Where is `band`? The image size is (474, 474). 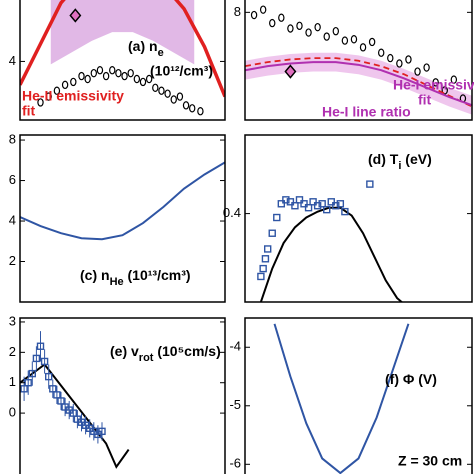
band is located at coordinates (358, 83).